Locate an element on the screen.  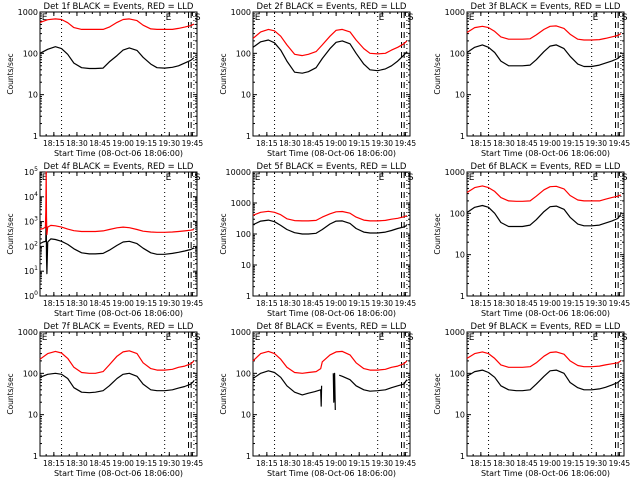
panel-title: Det 3f BLACK = Events, RED = LLD is located at coordinates (546, 7).